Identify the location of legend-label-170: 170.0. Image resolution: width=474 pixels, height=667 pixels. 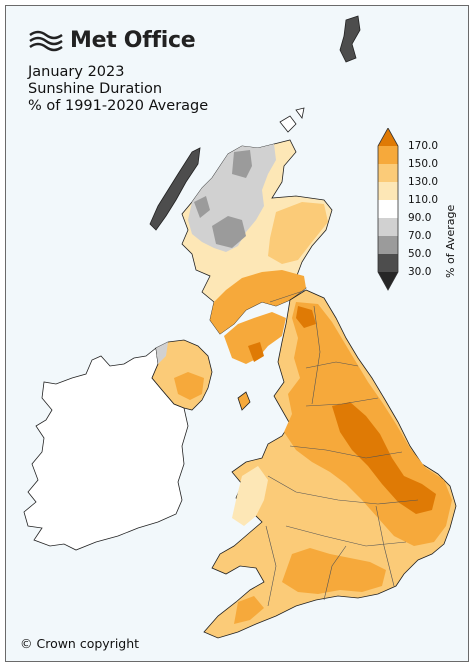
(423, 146).